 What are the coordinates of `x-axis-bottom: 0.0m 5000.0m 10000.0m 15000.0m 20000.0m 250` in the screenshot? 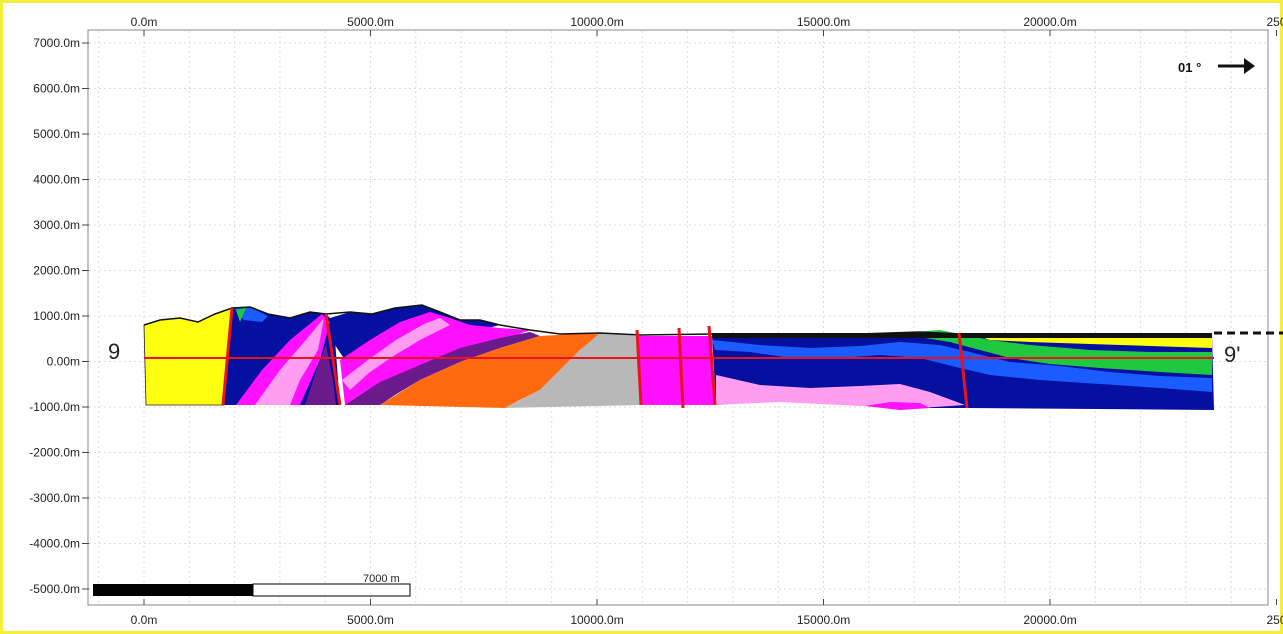 It's located at (707, 613).